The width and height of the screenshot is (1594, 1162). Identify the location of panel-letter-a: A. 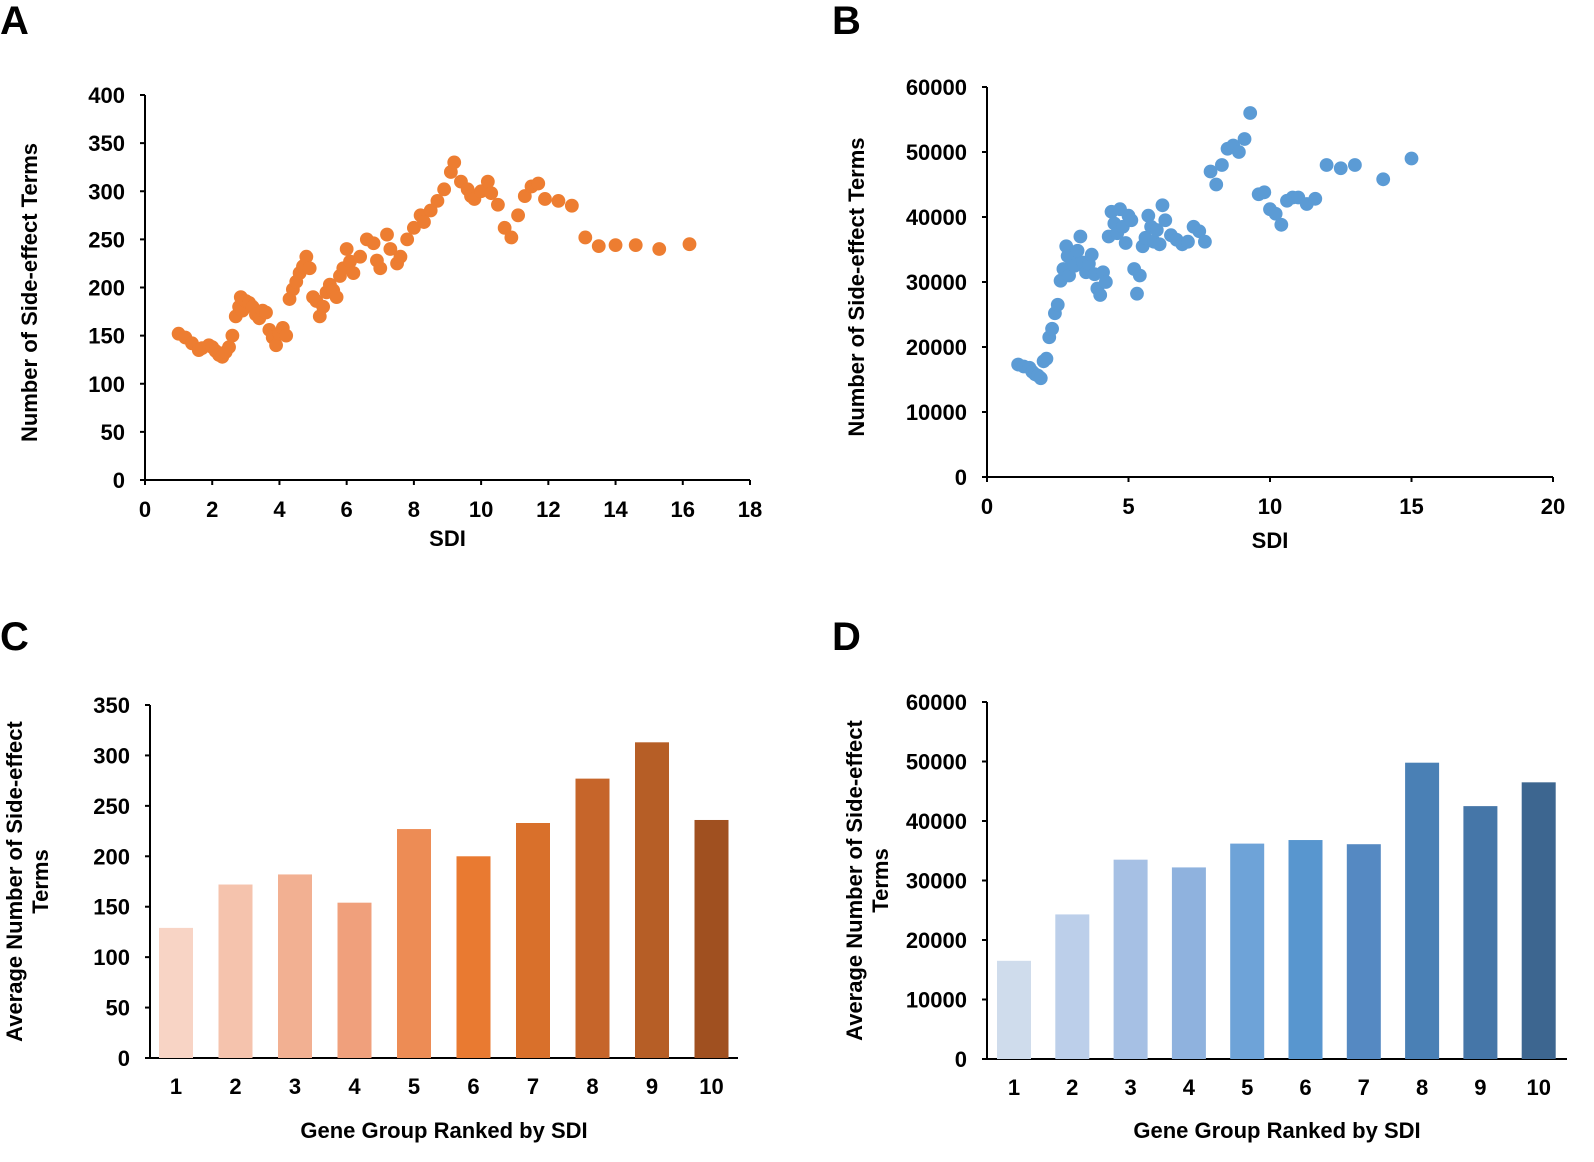
(14, 21).